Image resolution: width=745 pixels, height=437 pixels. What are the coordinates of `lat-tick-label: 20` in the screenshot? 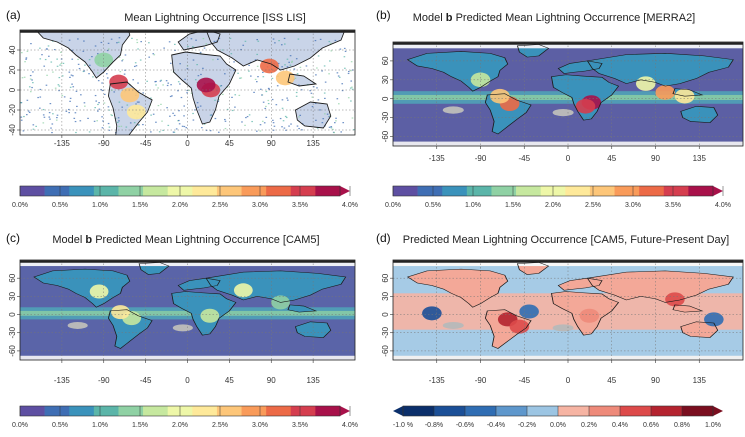 It's located at (12, 69).